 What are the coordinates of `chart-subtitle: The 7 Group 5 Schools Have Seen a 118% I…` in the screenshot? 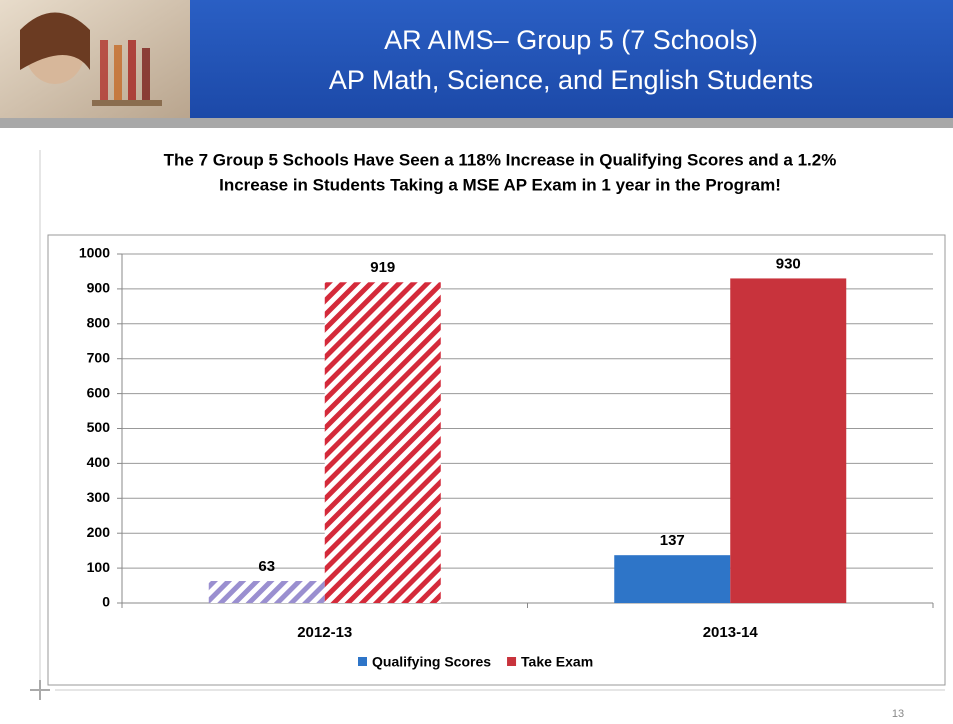 It's located at (500, 159).